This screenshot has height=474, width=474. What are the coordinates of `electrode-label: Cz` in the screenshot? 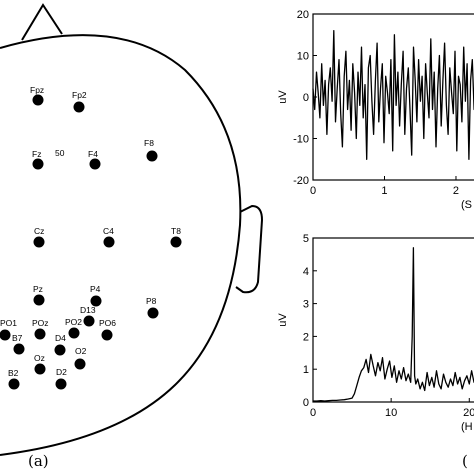 It's located at (39, 231).